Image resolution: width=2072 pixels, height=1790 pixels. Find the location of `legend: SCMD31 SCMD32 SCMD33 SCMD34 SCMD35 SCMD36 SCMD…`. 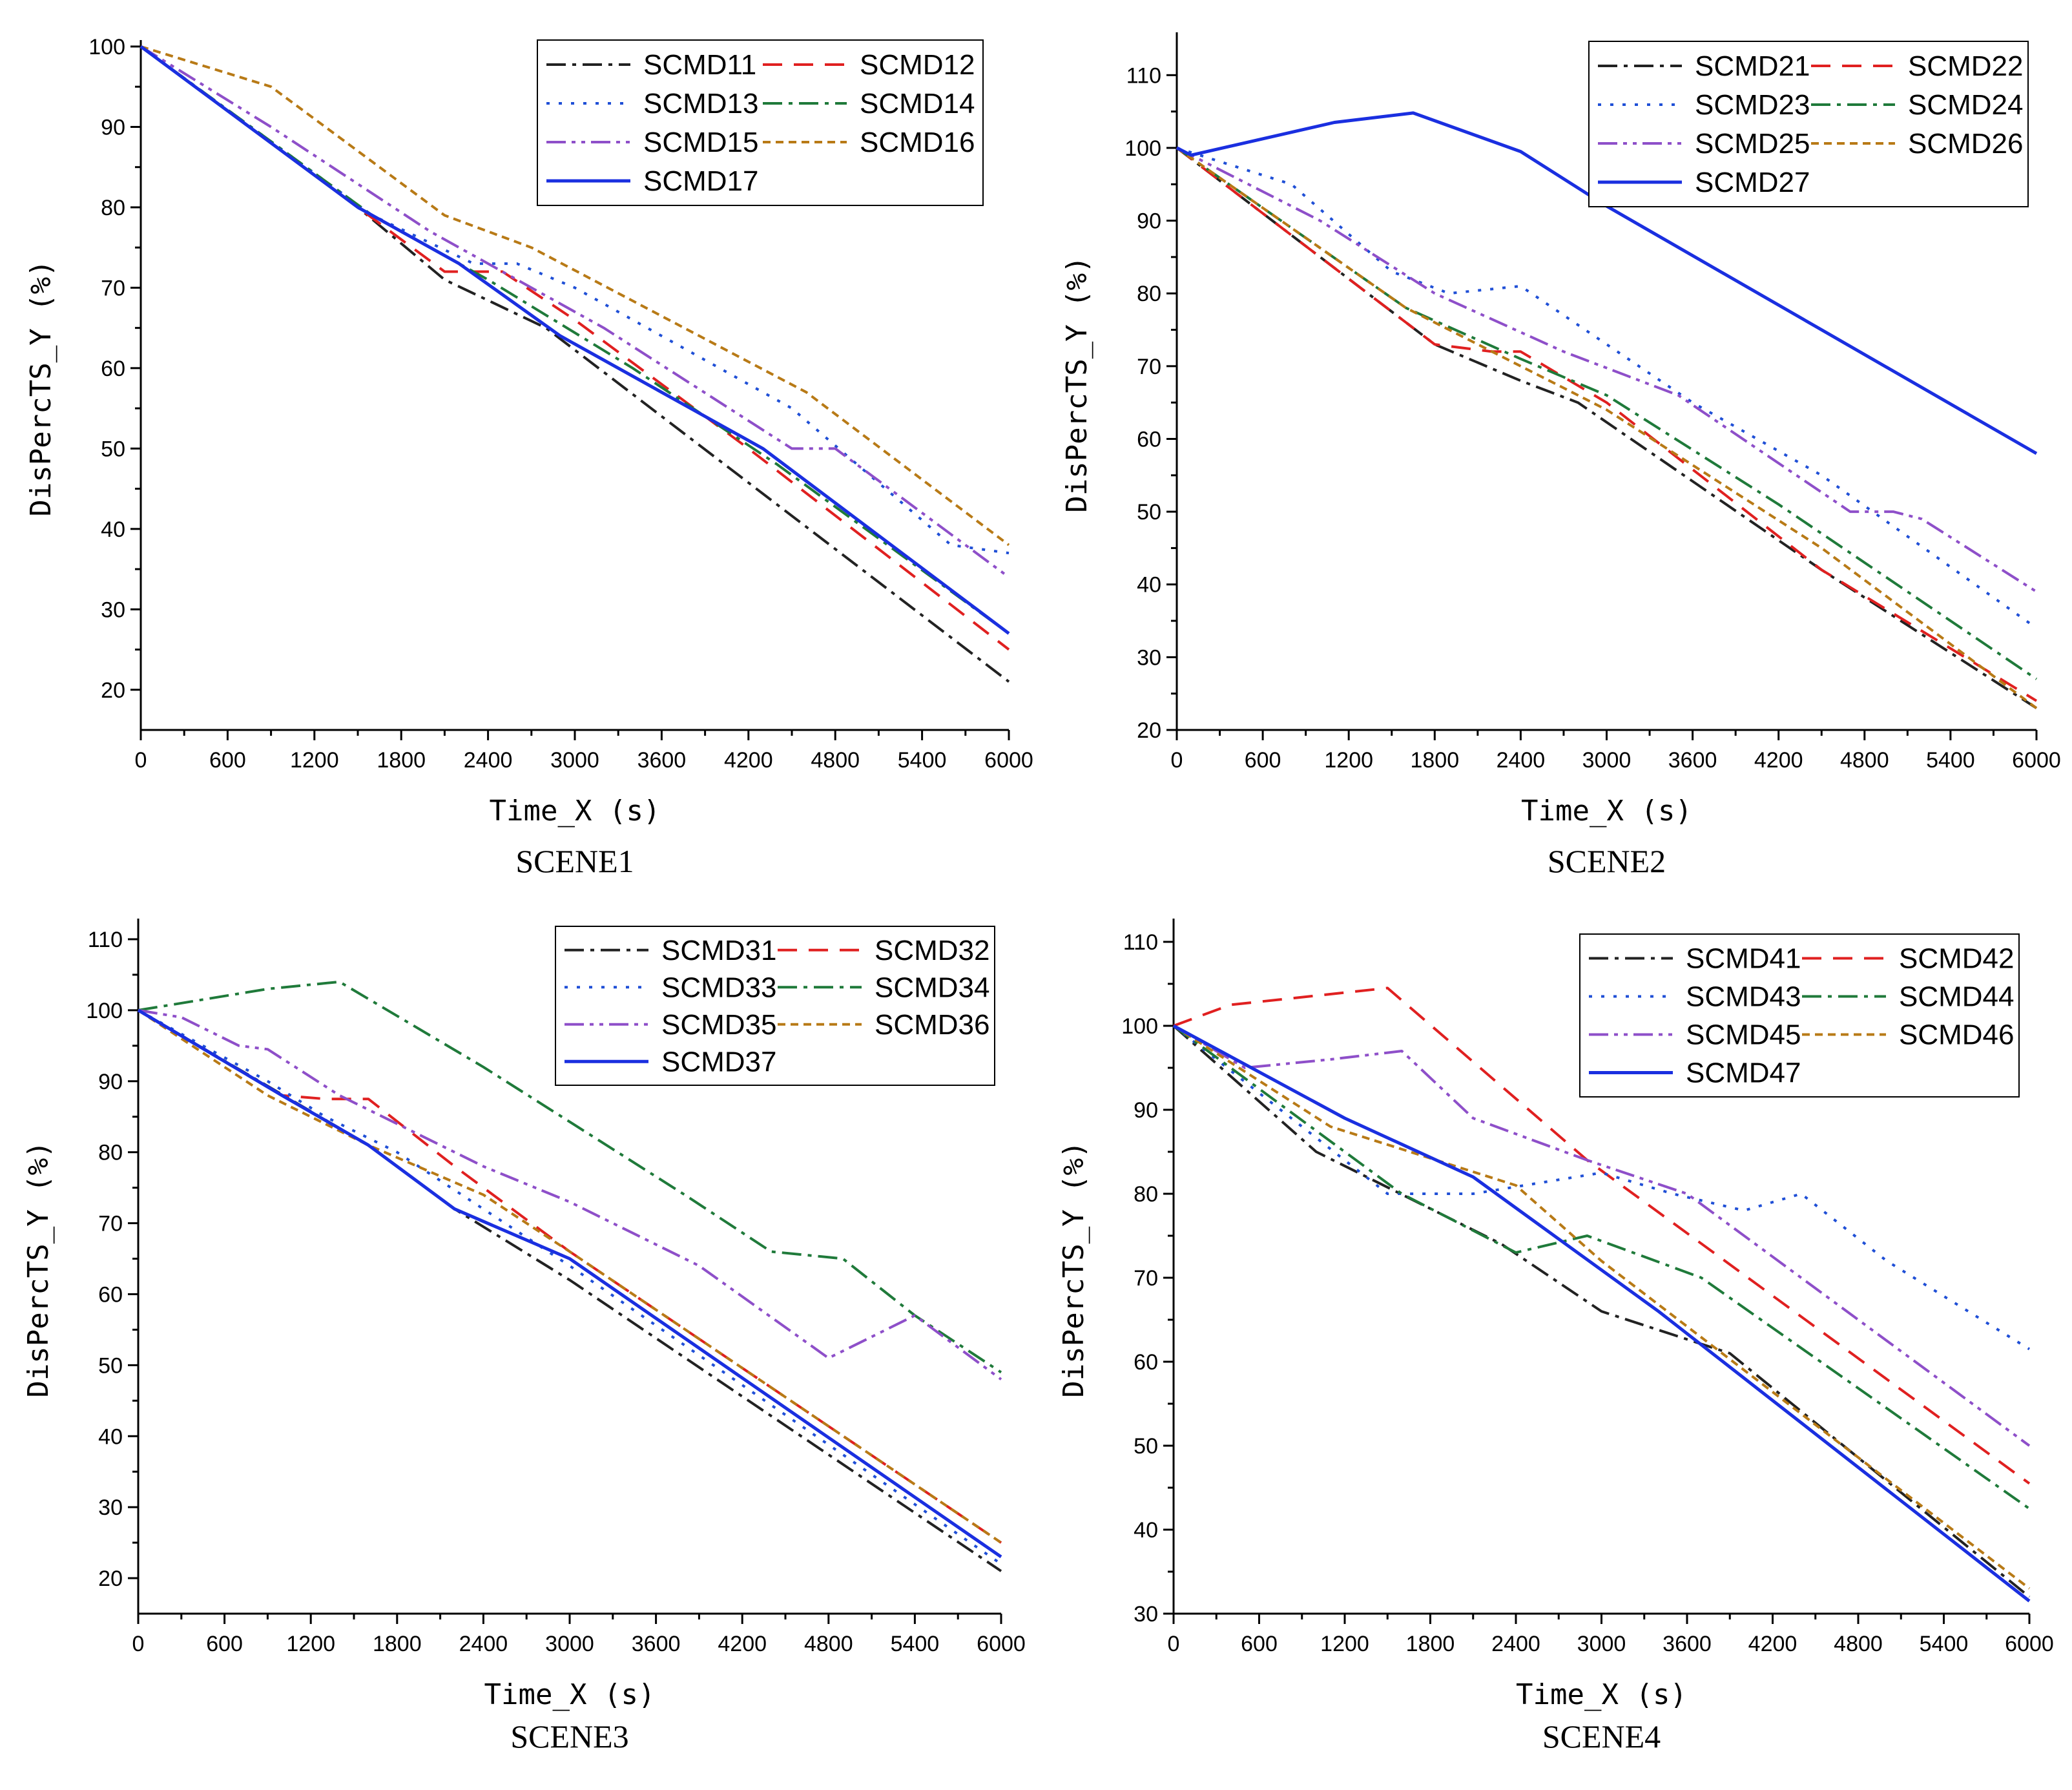

legend: SCMD31 SCMD32 SCMD33 SCMD34 SCMD35 SCMD36 SCMD… is located at coordinates (775, 1006).